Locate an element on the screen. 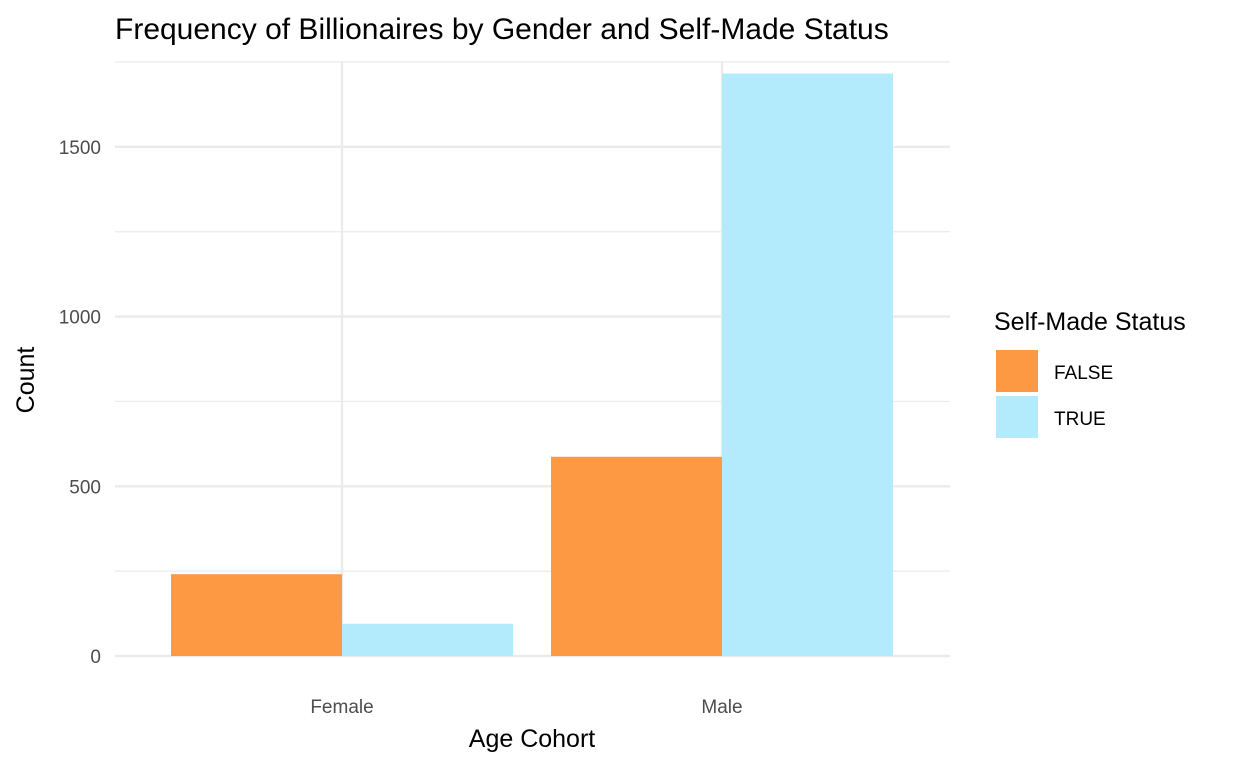 The image size is (1248, 768). y-tick-label: 1500 is located at coordinates (80, 148).